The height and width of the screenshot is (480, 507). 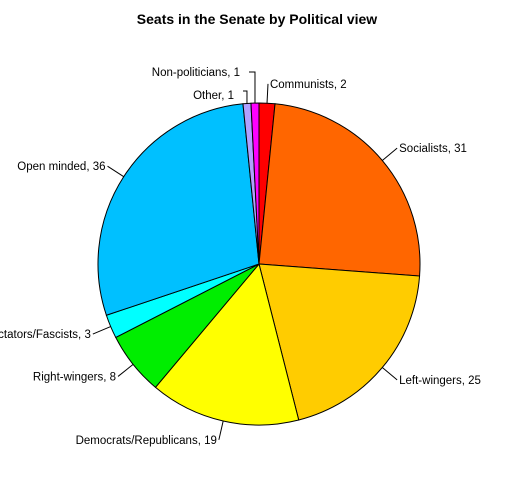 I want to click on slice-label-right-wingers: Right-wingers, 8, so click(x=74, y=377).